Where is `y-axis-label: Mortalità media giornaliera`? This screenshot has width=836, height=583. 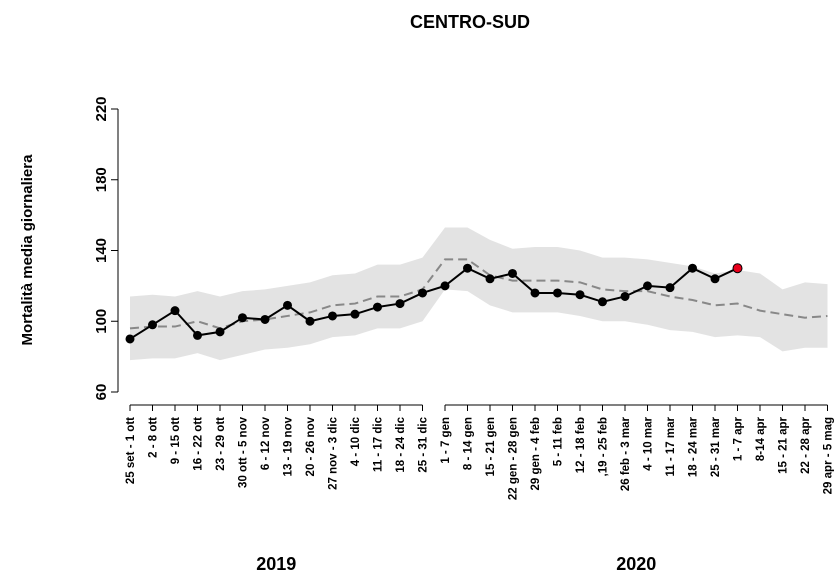
y-axis-label: Mortalità media giornaliera is located at coordinates (27, 250).